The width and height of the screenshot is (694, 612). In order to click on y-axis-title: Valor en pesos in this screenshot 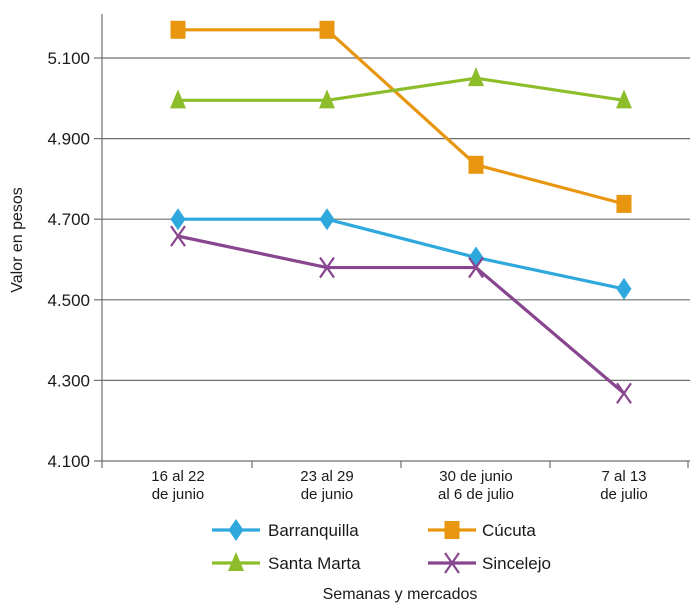, I will do `click(17, 240)`.